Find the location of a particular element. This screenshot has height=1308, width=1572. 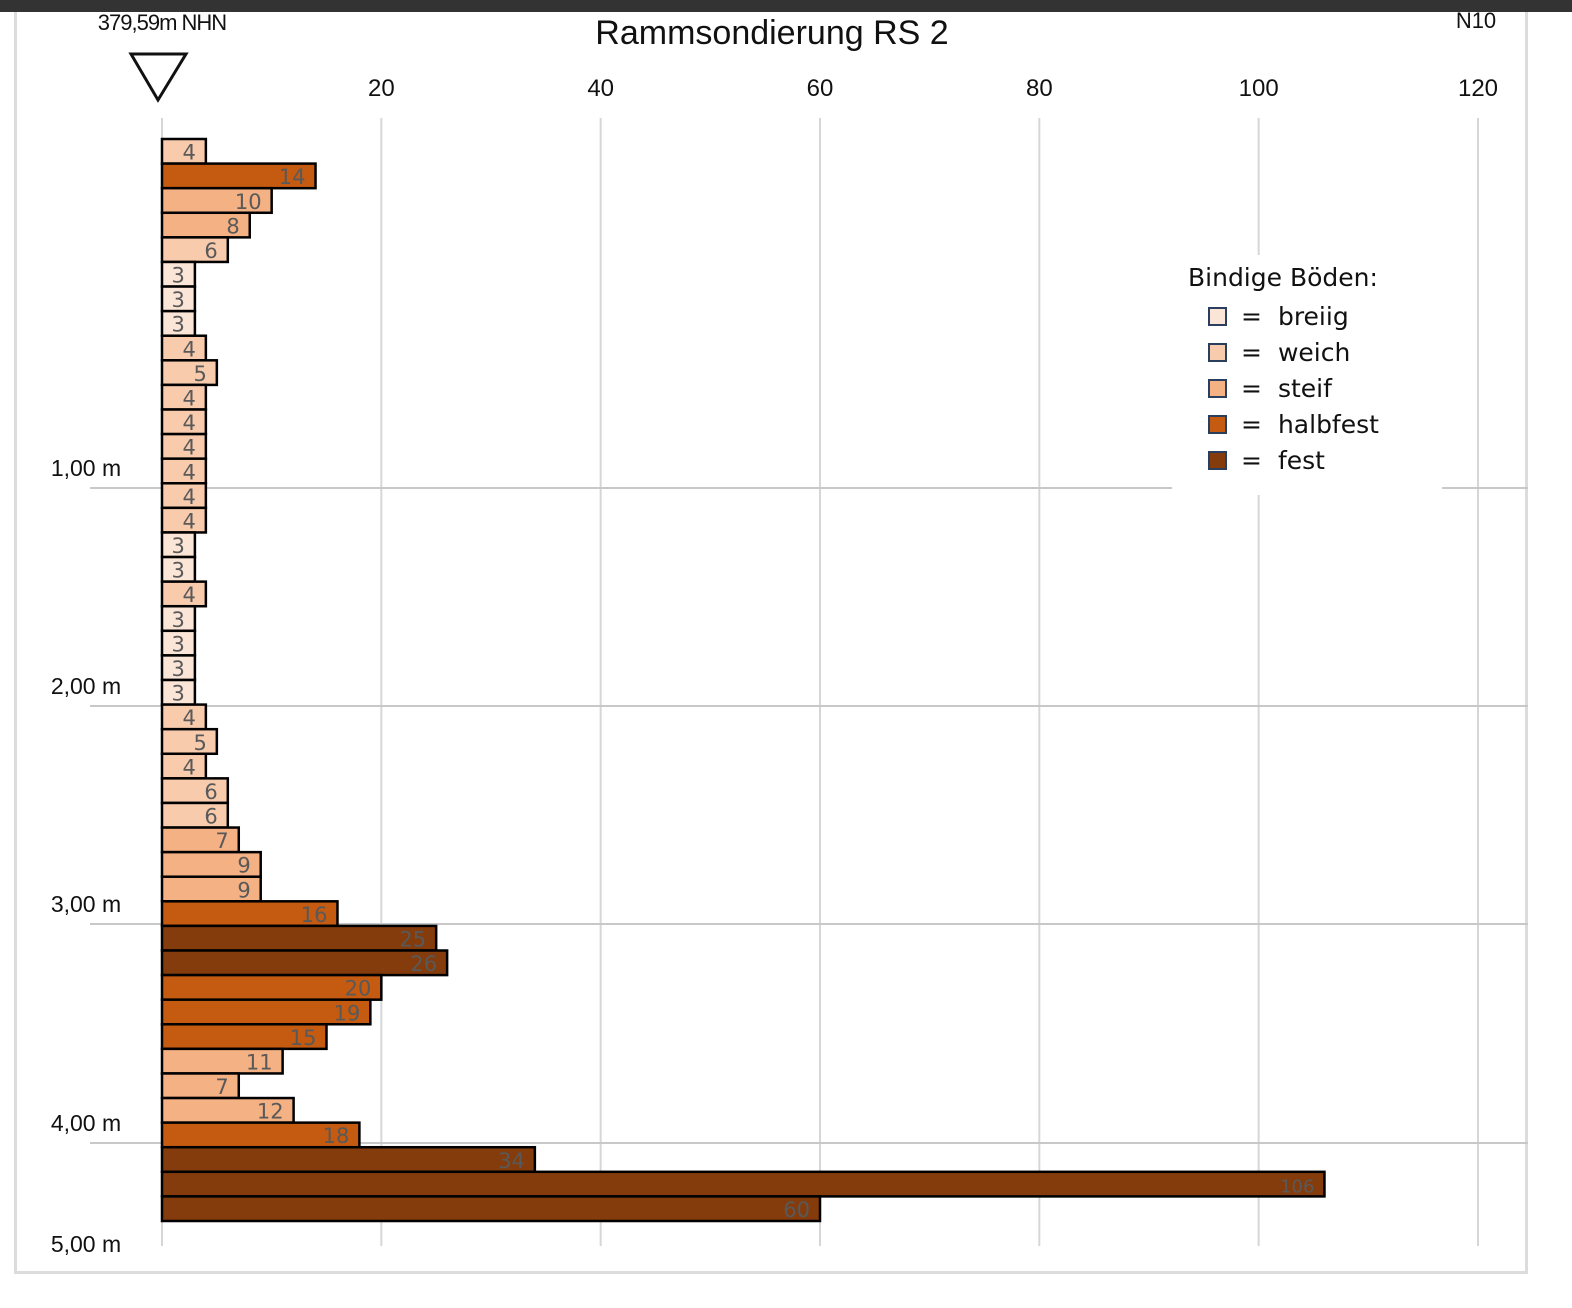

x-tick-label: 60 is located at coordinates (820, 88).